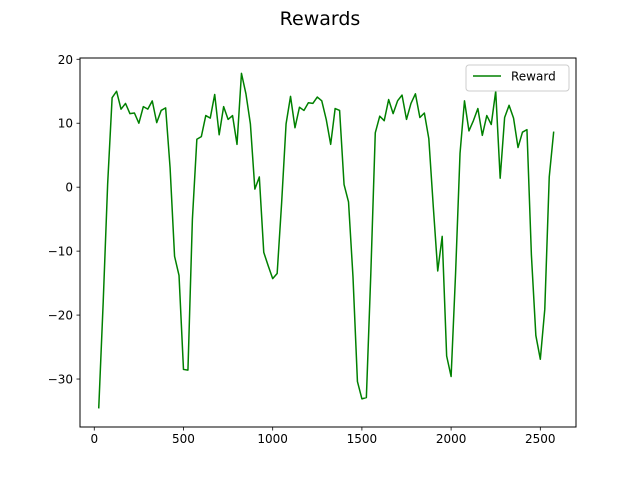  What do you see at coordinates (60, 316) in the screenshot?
I see `y-tick-label: −20` at bounding box center [60, 316].